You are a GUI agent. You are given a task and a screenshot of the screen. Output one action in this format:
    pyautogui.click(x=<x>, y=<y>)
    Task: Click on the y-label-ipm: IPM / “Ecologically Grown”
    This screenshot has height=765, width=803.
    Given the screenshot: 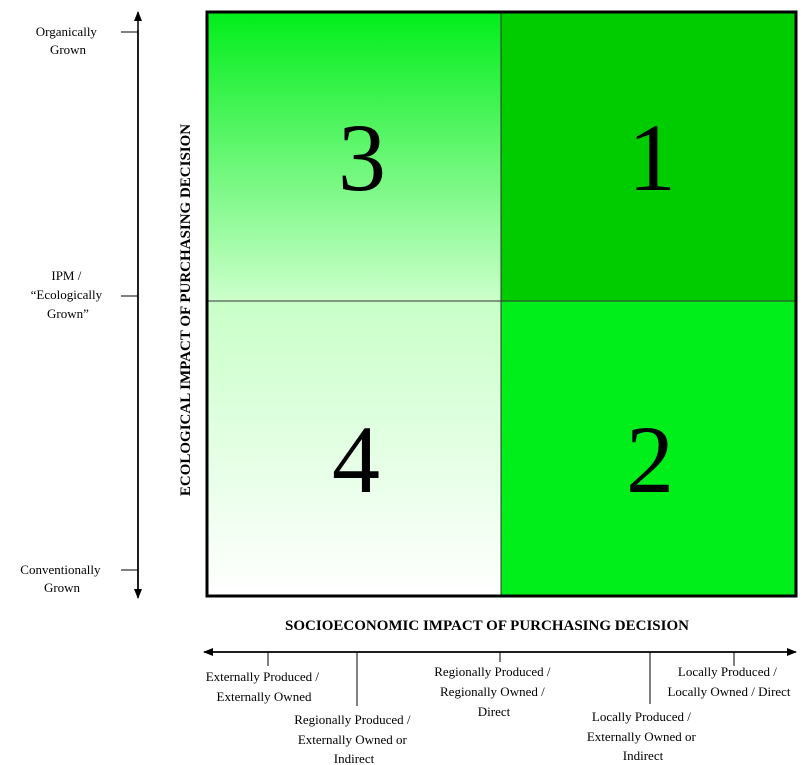 What is the action you would take?
    pyautogui.click(x=68, y=294)
    